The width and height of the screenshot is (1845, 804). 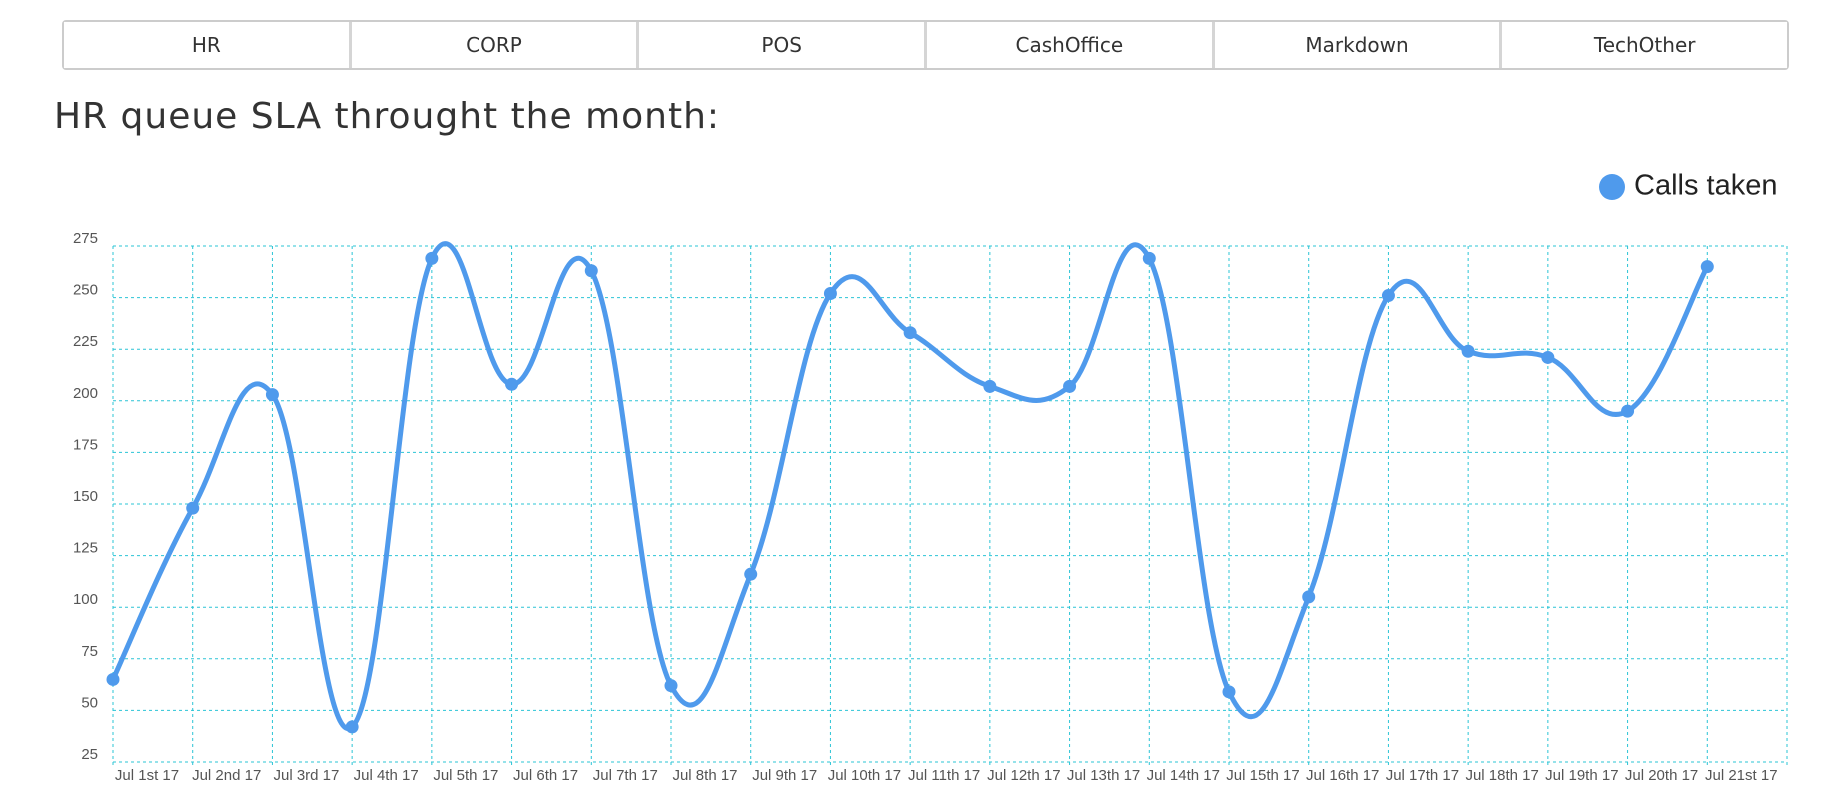 I want to click on x-tick-label: Jul 4th 17, so click(x=386, y=775).